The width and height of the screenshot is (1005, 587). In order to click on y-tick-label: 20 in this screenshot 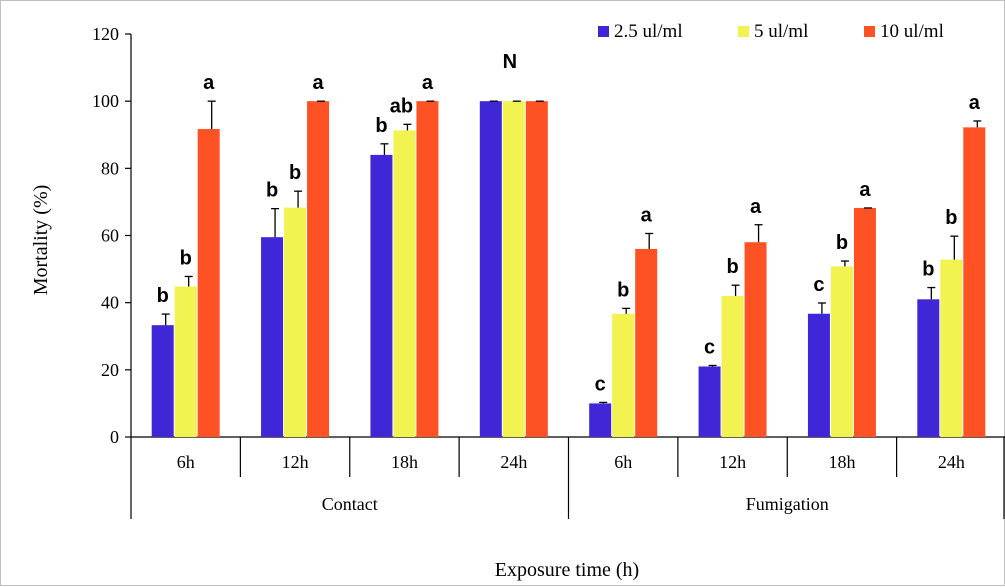, I will do `click(110, 370)`.